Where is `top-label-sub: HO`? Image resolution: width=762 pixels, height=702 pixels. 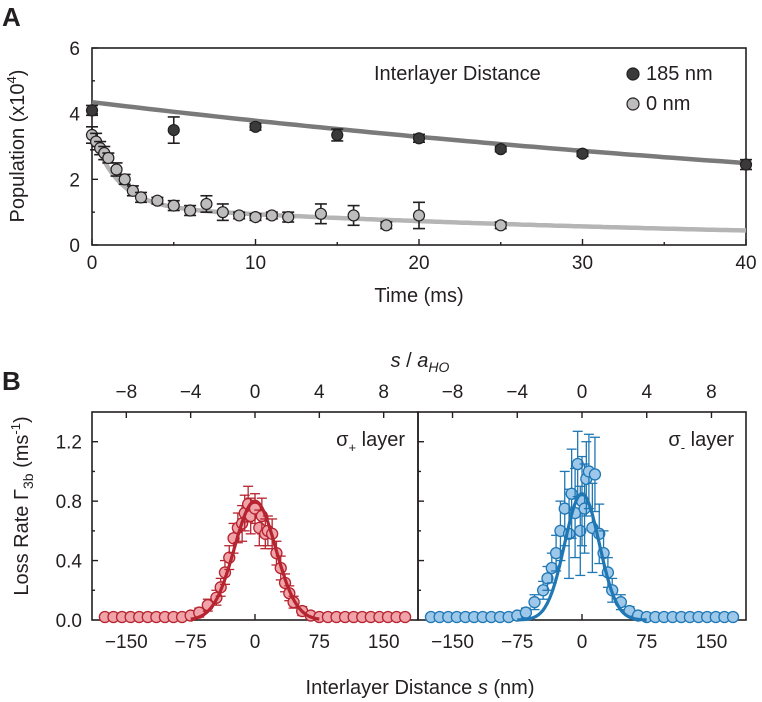 top-label-sub: HO is located at coordinates (438, 367).